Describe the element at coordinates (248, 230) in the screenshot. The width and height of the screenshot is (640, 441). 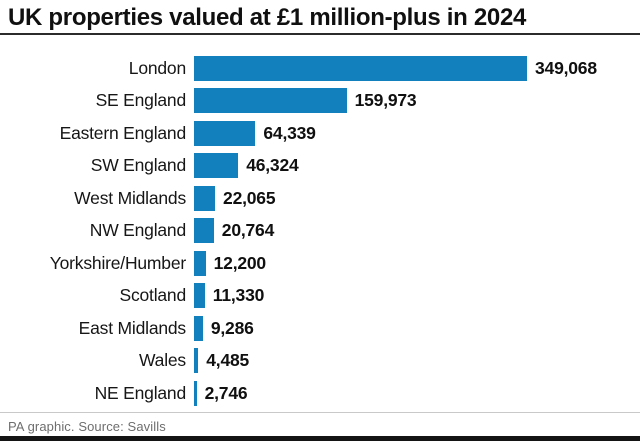
I see `value-label: 20,764` at that location.